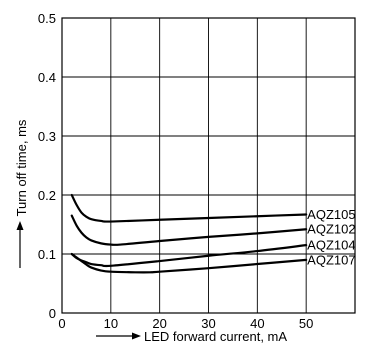 This screenshot has height=347, width=367. I want to click on y-axis-label: Turn off time, ms, so click(21, 167).